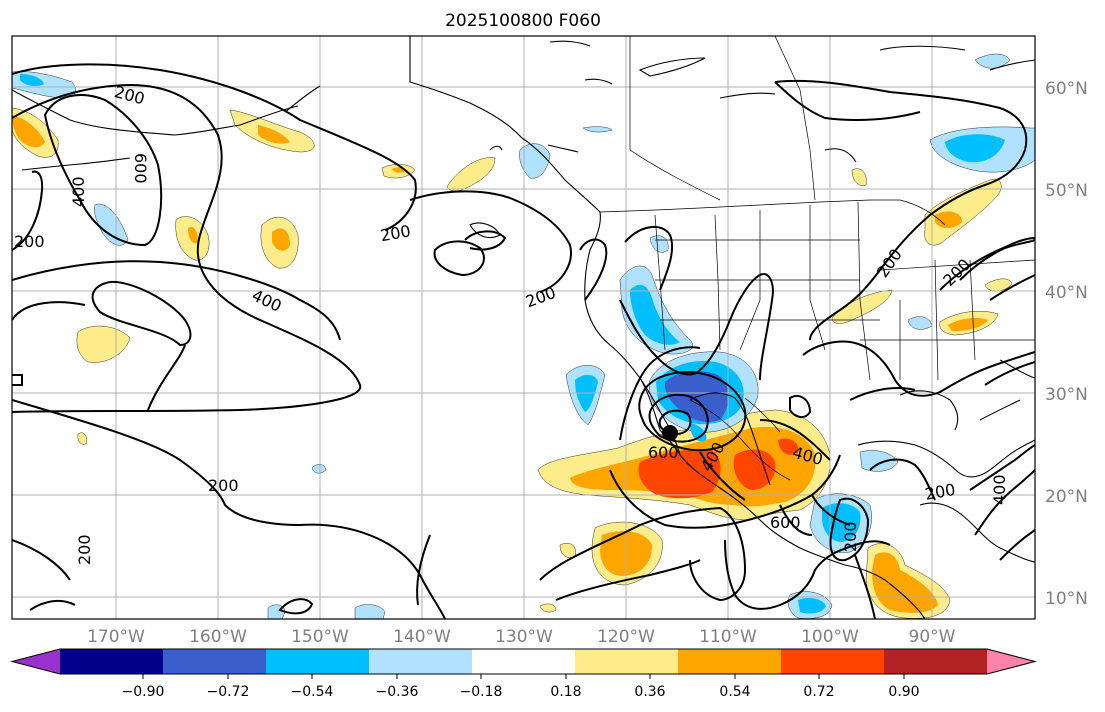  What do you see at coordinates (818, 692) in the screenshot?
I see `colorbar-tick-label: 0.72` at bounding box center [818, 692].